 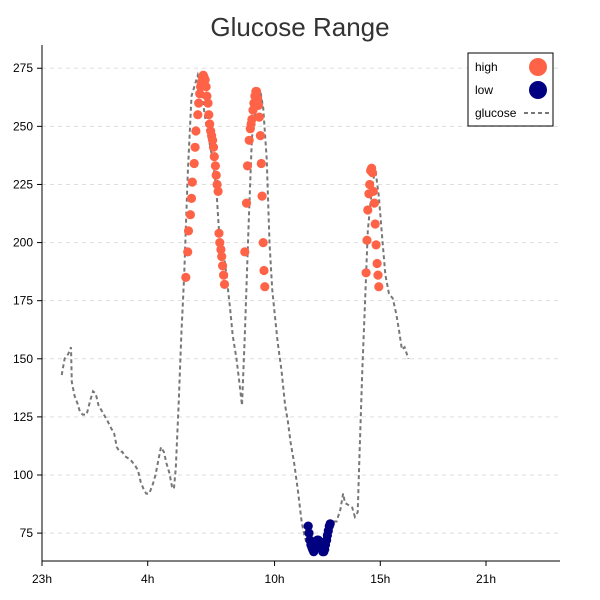 I want to click on legend: high low glucose, so click(x=510, y=89).